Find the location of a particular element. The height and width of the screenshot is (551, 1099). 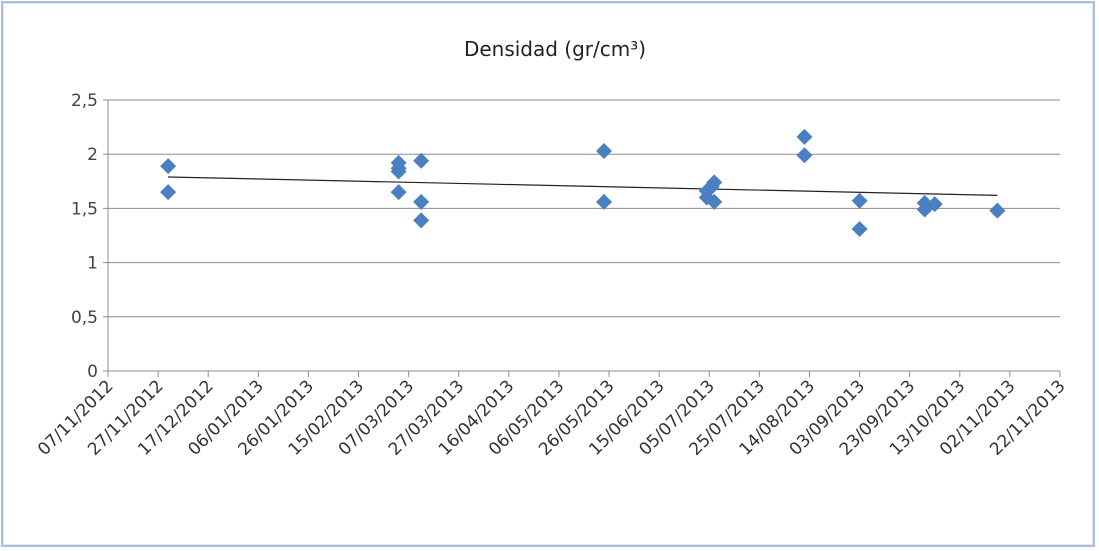

y-tick-label: 1,5 is located at coordinates (84, 209).